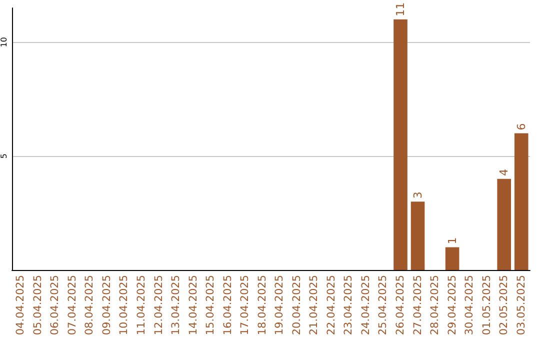  Describe the element at coordinates (38, 305) in the screenshot. I see `x-tick-label: 05.04.2025` at that location.